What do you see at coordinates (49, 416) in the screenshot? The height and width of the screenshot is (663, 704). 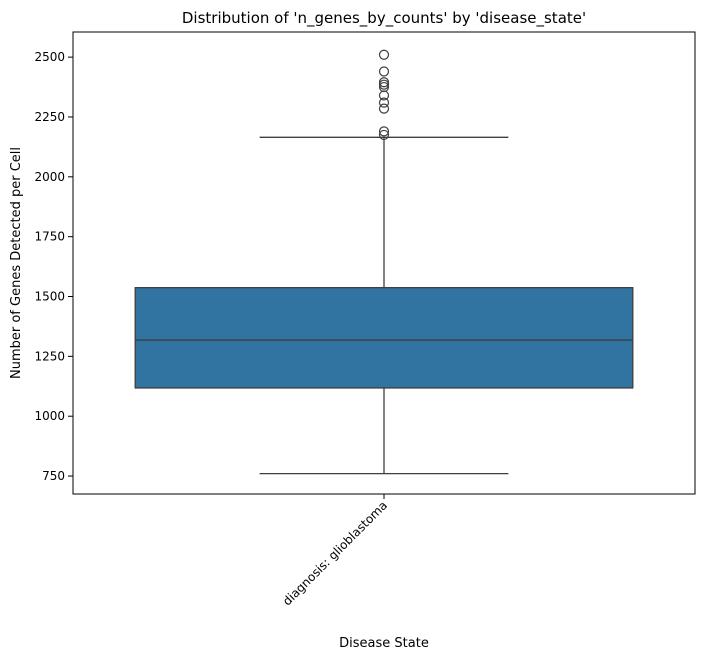 I see `y-tick-label: 1000` at bounding box center [49, 416].